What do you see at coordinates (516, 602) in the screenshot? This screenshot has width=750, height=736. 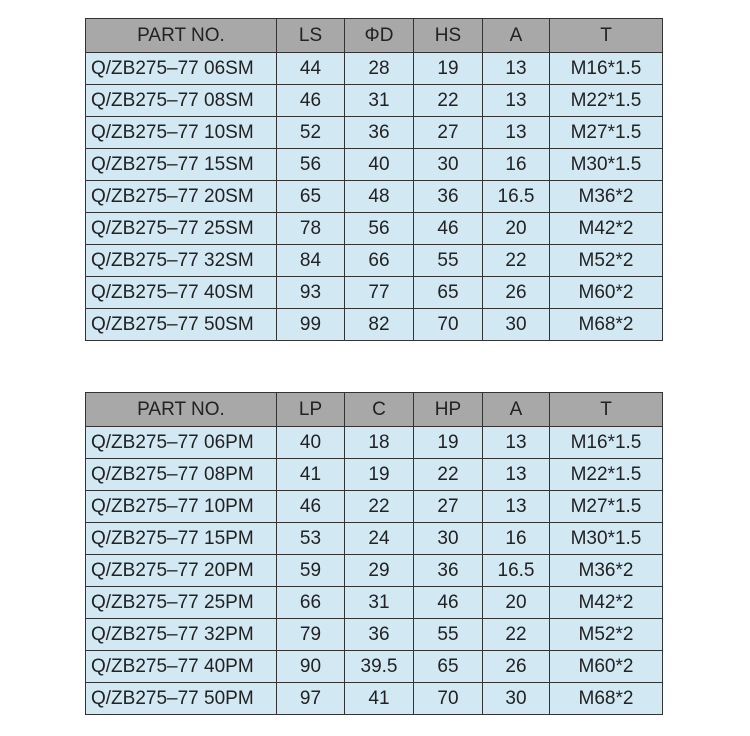 I see `value-cell: 20` at bounding box center [516, 602].